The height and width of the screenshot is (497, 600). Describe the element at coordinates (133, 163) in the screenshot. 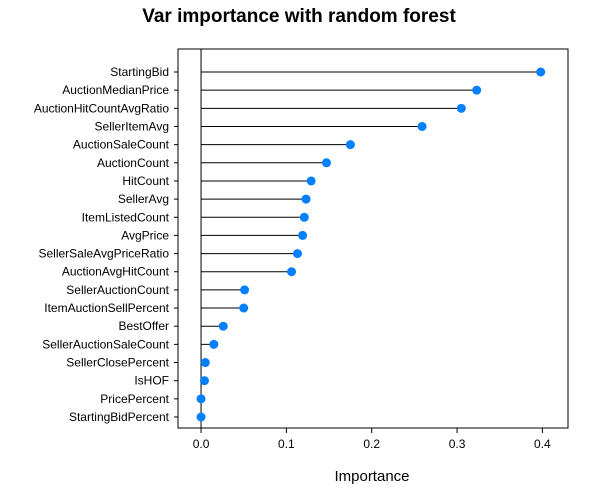

I see `y-label-5: AuctionCount` at that location.